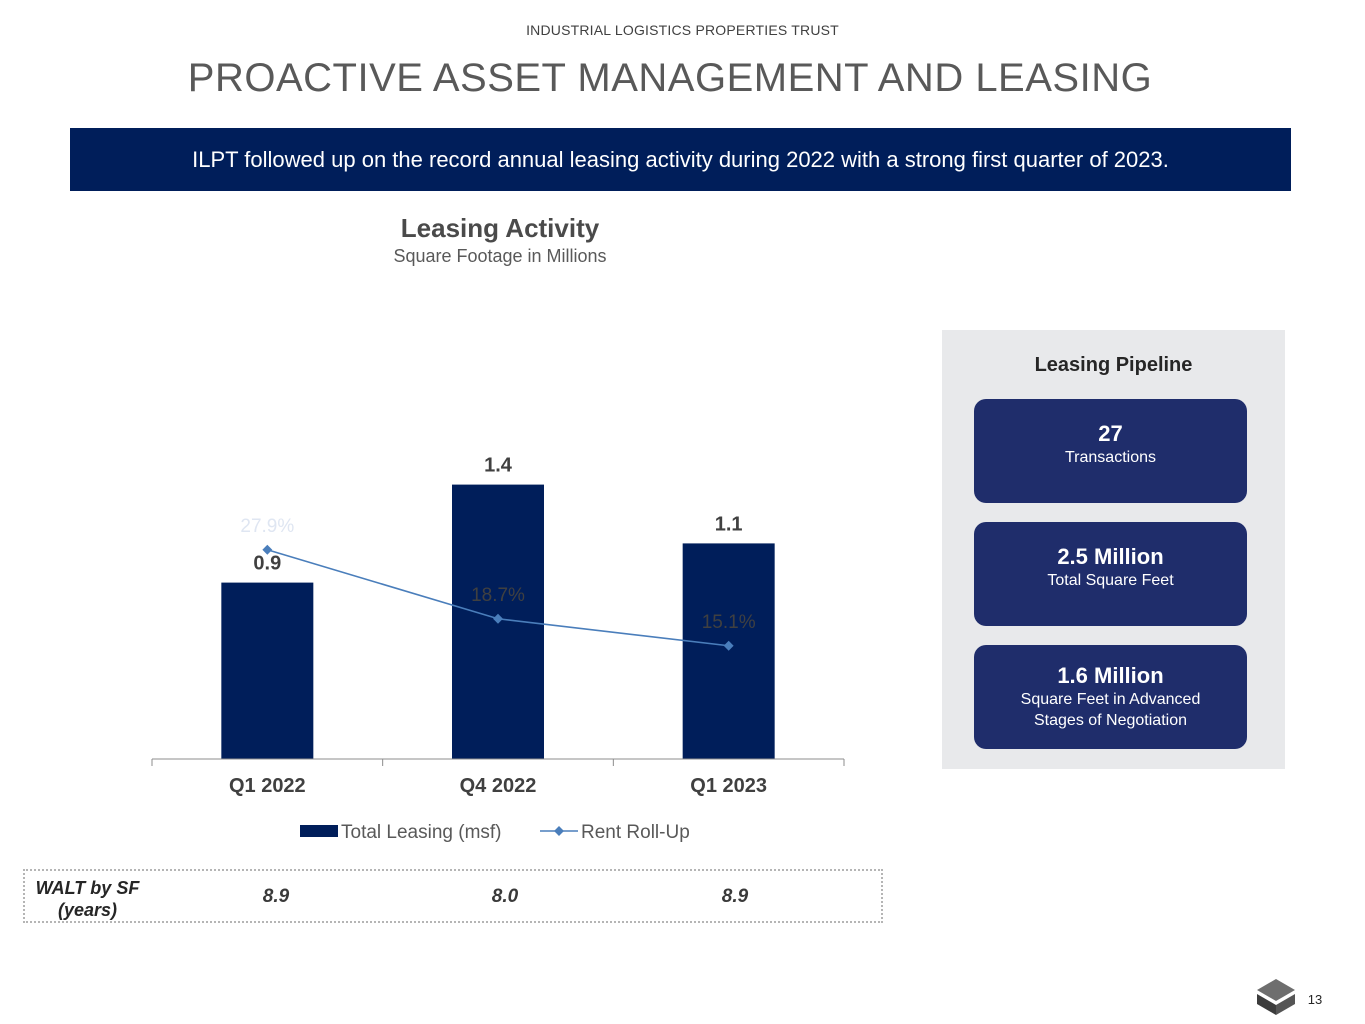 The image size is (1365, 1024). Describe the element at coordinates (670, 78) in the screenshot. I see `page-title: PROACTIVE ASSET MANAGEMENT AND LEASING` at that location.